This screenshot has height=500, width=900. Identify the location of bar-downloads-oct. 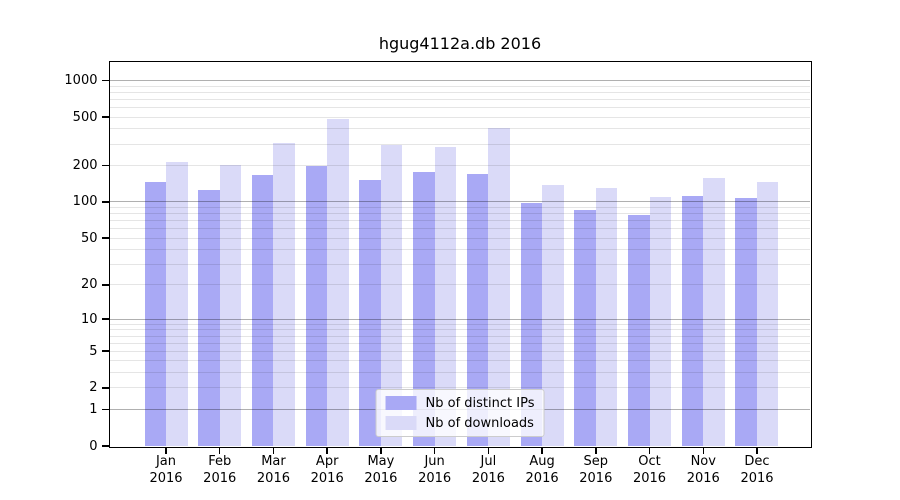
(660, 321).